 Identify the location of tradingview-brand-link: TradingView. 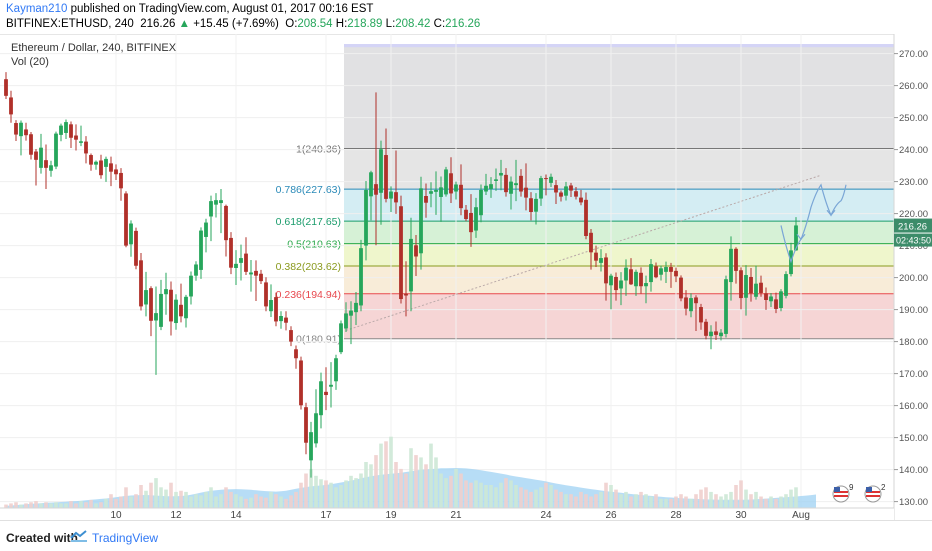
(125, 538).